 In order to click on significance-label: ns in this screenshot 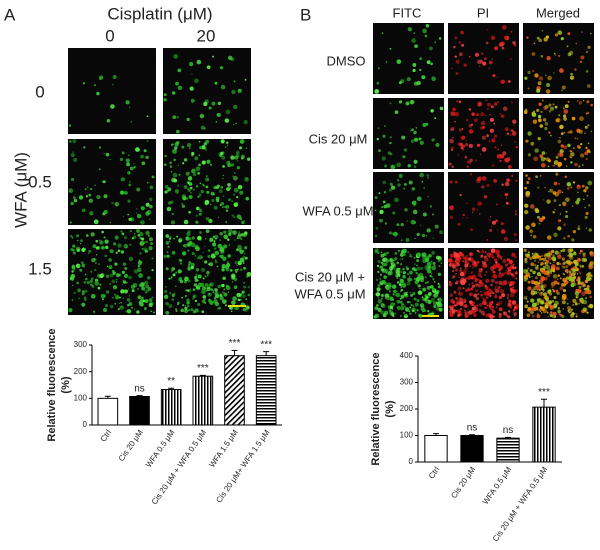, I will do `click(472, 427)`.